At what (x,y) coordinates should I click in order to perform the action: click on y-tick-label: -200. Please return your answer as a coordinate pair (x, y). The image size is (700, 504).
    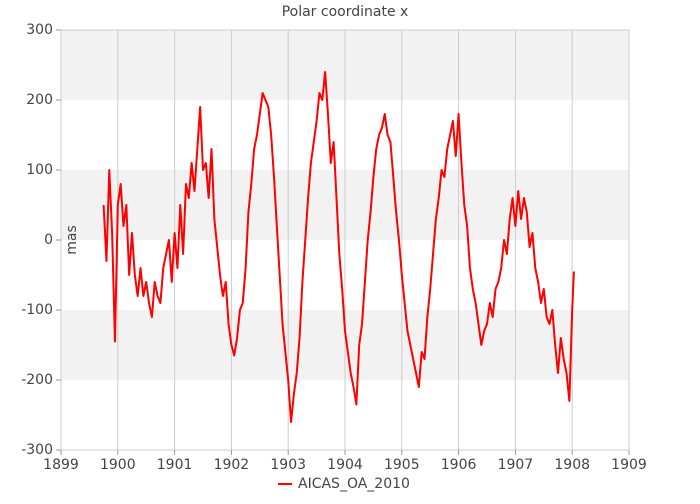
    Looking at the image, I should click on (37, 380).